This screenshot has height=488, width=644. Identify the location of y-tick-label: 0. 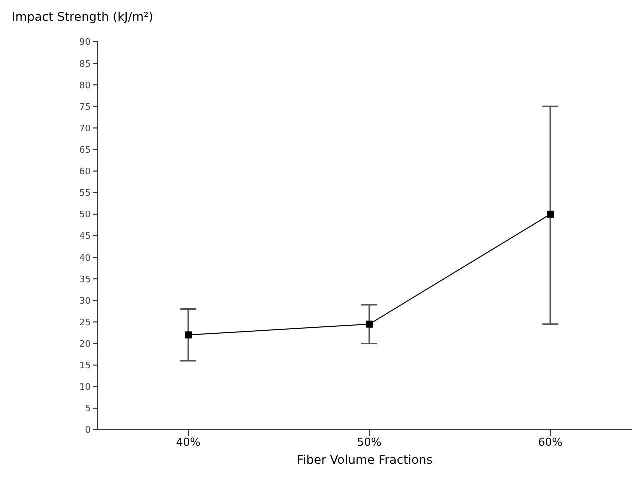
(88, 431).